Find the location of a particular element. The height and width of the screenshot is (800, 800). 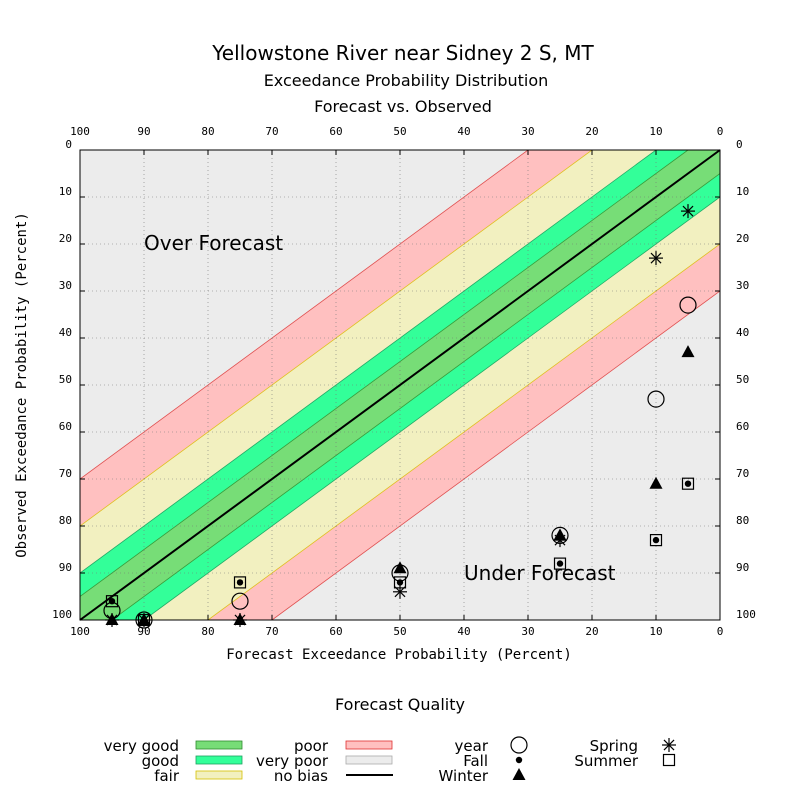

legend-swatch-good is located at coordinates (219, 760).